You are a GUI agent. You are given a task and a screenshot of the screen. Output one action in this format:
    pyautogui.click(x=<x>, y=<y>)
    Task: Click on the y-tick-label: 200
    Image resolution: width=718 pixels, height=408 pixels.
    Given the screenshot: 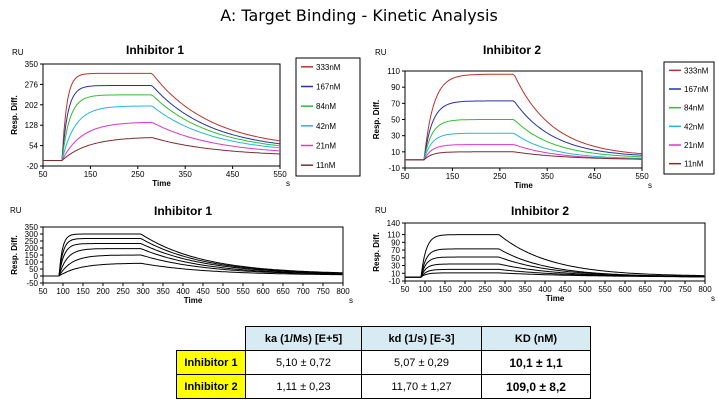 What is the action you would take?
    pyautogui.click(x=32, y=248)
    